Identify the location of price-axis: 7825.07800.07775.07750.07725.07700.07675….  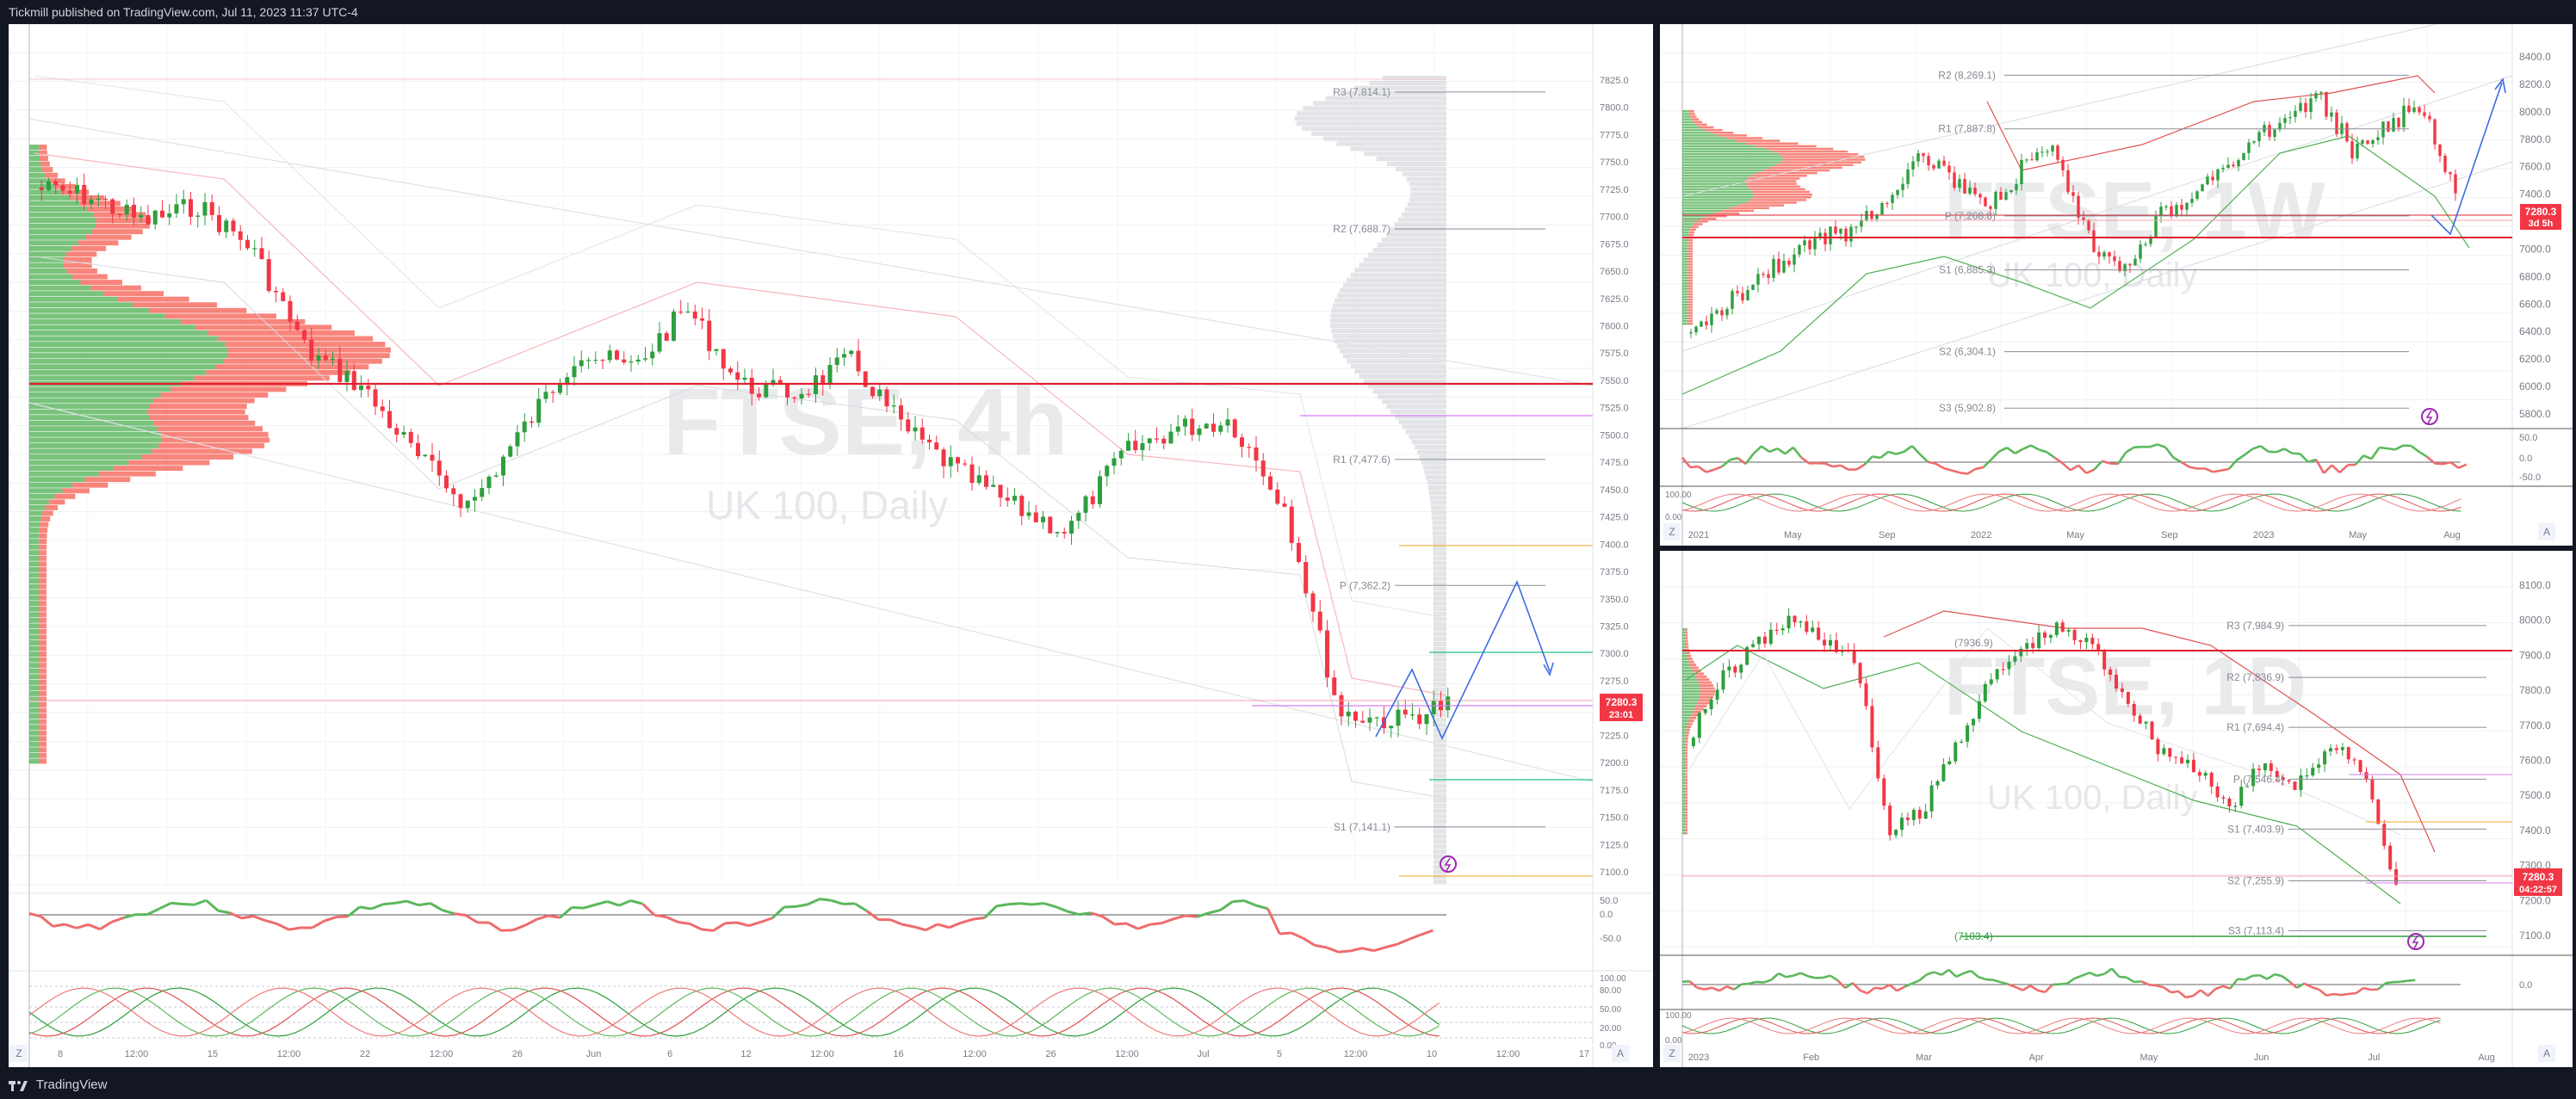
(1615, 477).